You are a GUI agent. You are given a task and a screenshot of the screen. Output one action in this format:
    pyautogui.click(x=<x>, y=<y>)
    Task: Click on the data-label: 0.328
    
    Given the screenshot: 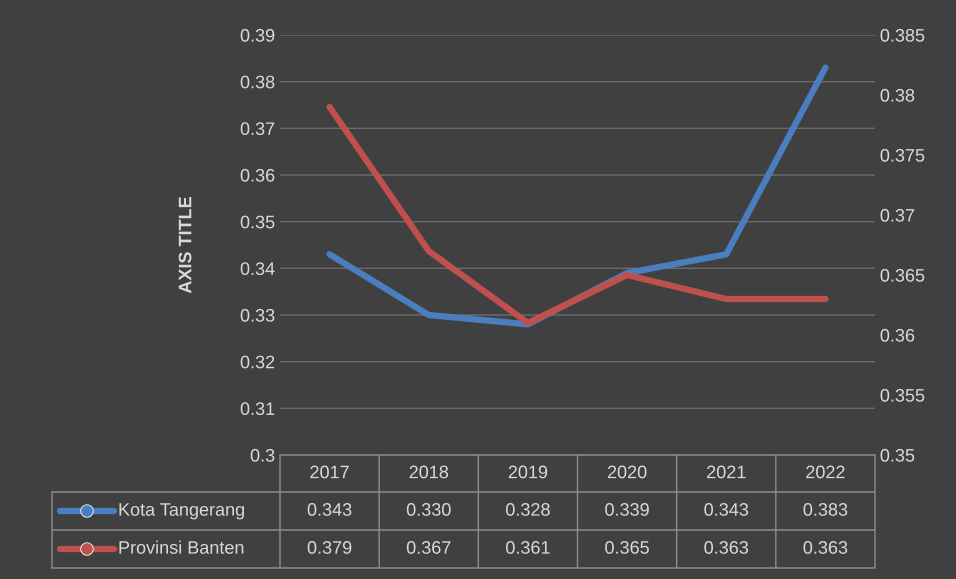 What is the action you would take?
    pyautogui.click(x=528, y=509)
    